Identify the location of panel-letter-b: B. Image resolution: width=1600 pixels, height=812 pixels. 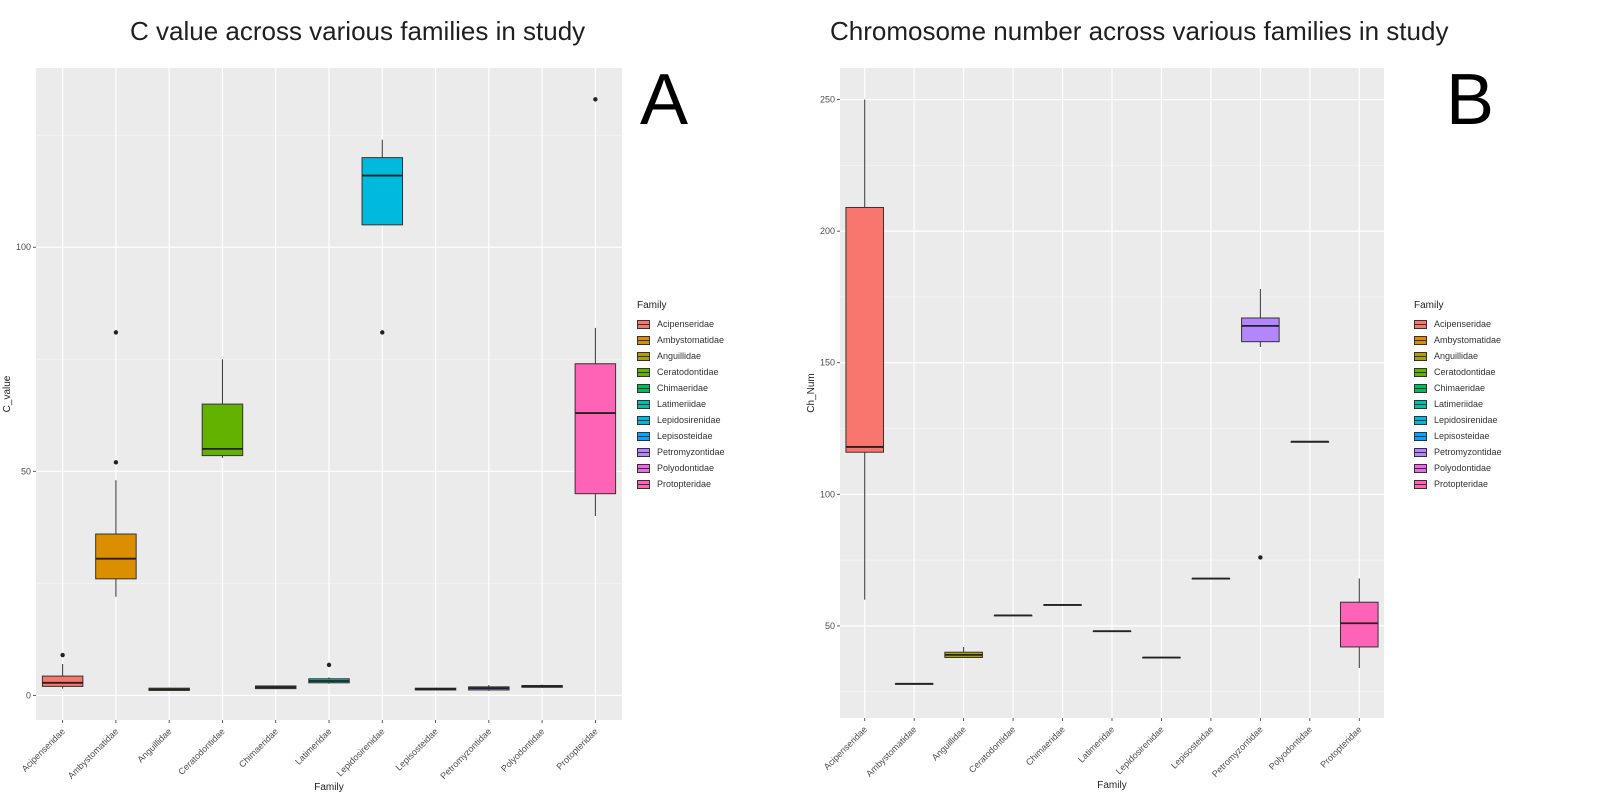
(1470, 100).